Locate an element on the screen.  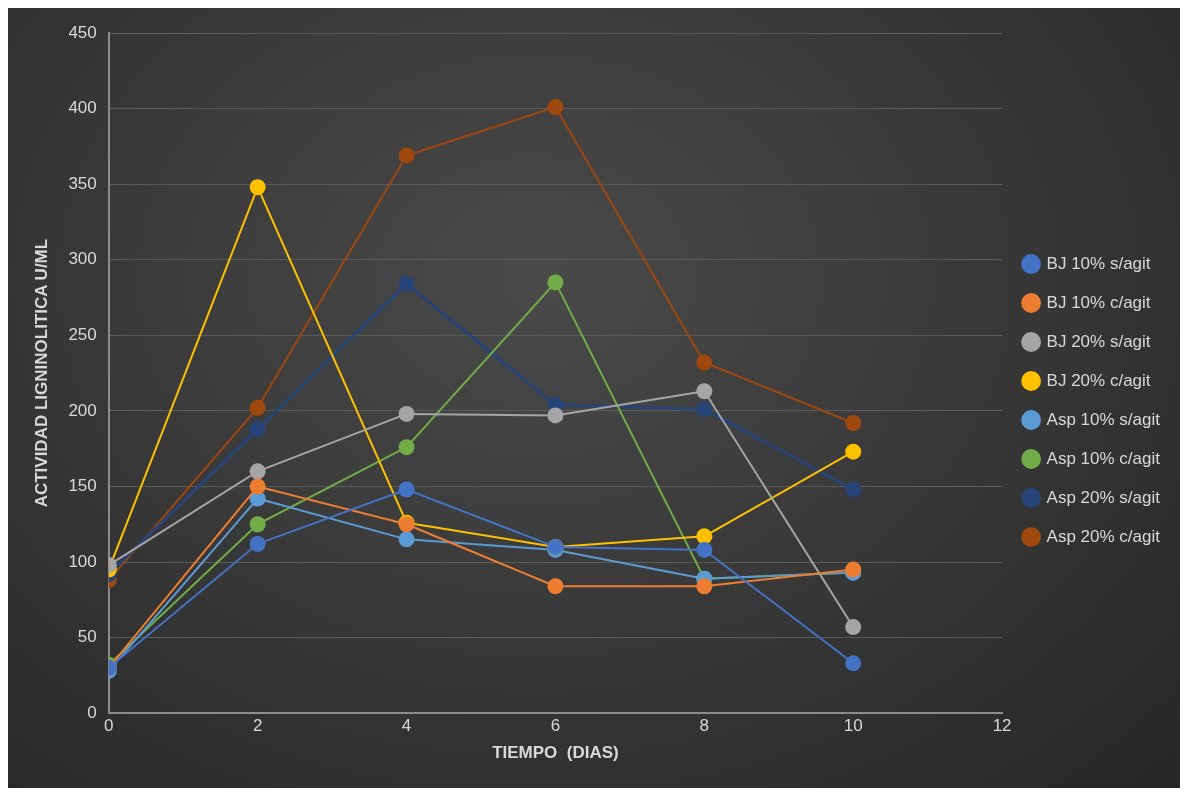
y-tick-label: 300 is located at coordinates (82, 259).